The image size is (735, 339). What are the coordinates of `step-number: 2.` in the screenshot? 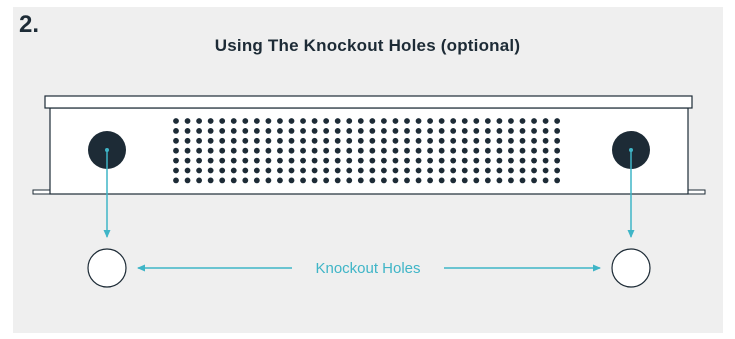 It's located at (29, 24).